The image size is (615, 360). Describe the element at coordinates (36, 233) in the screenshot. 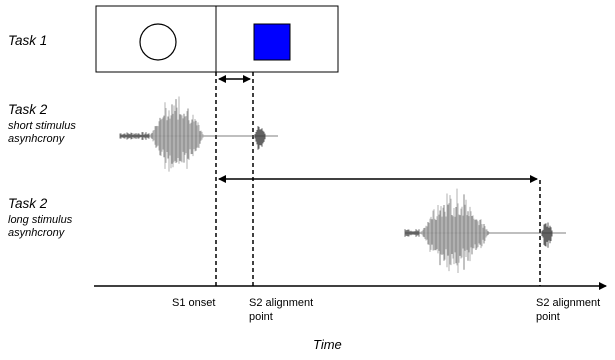

I see `task2-long-sublabel-2: asynhcrony` at that location.